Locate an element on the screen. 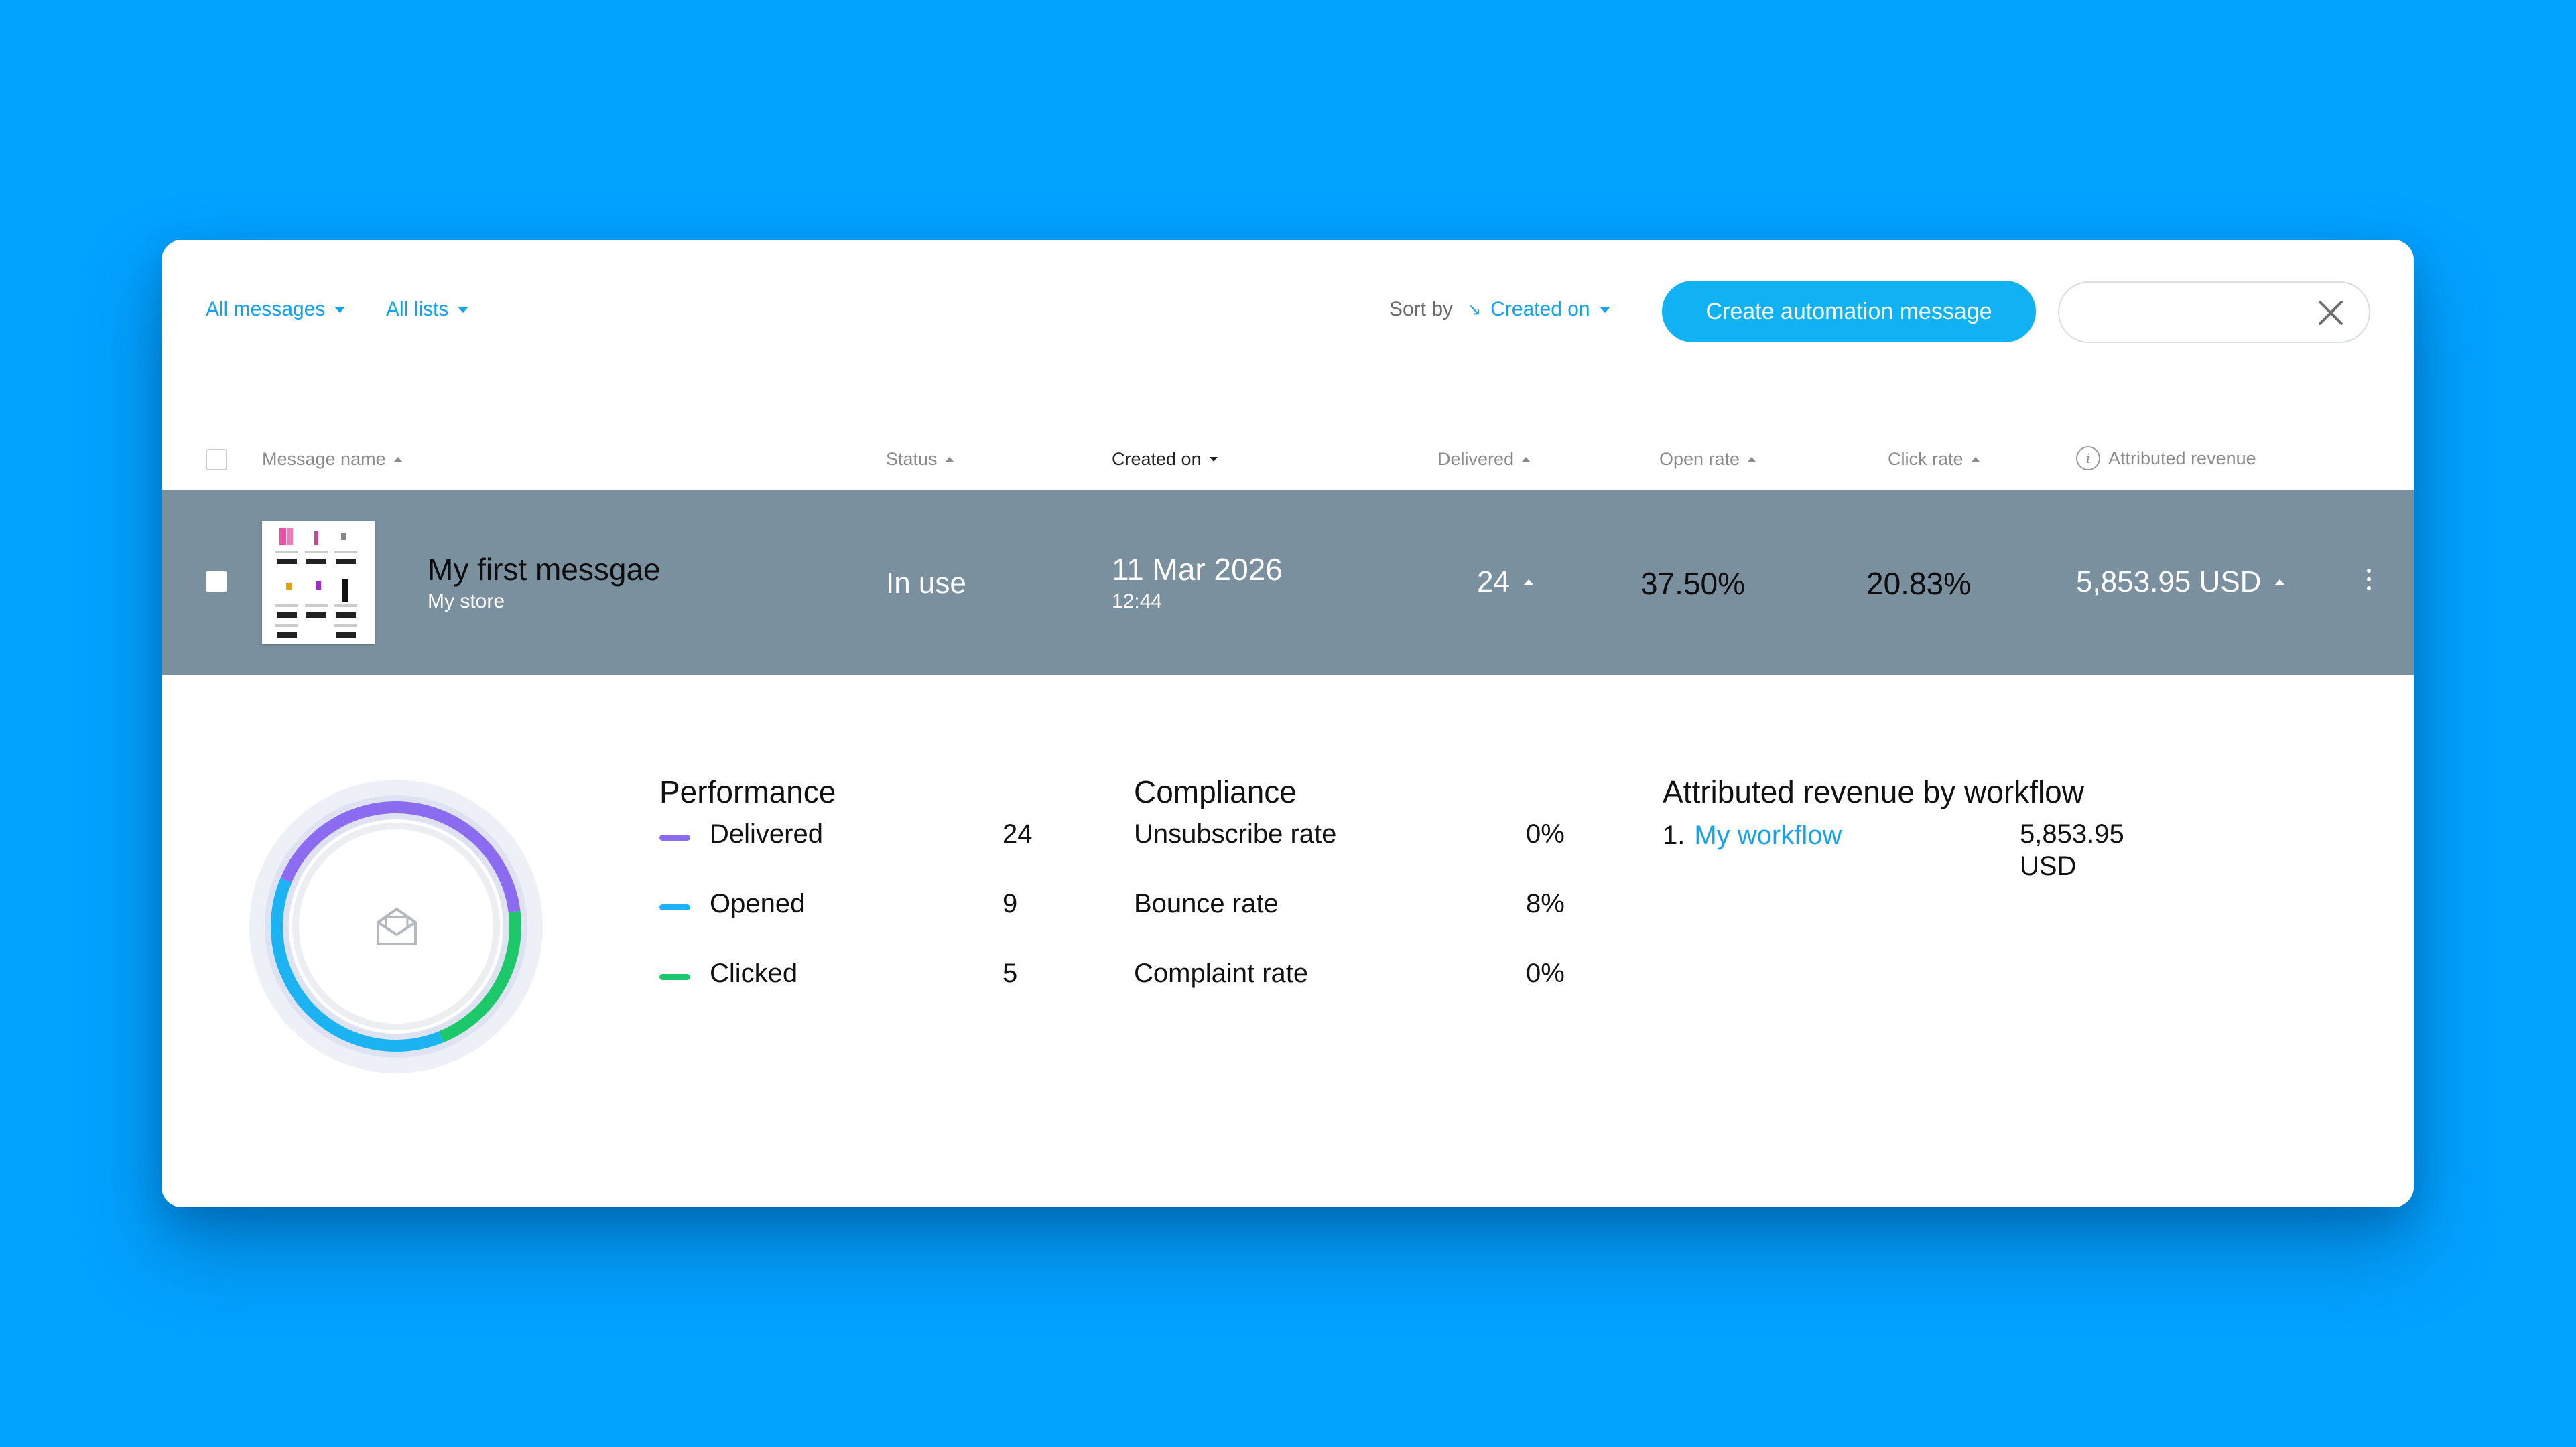 Image resolution: width=2576 pixels, height=1447 pixels. created-time: 12:44 is located at coordinates (1137, 601).